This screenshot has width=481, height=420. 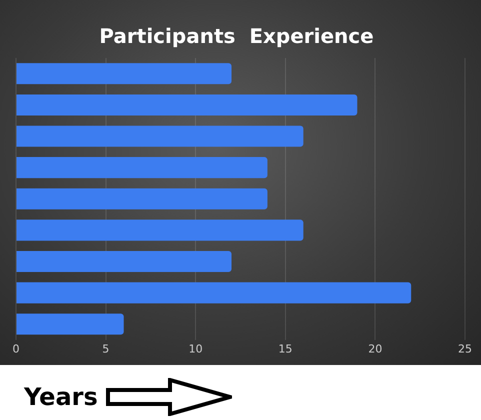 What do you see at coordinates (465, 349) in the screenshot?
I see `x-tick-label: 25` at bounding box center [465, 349].